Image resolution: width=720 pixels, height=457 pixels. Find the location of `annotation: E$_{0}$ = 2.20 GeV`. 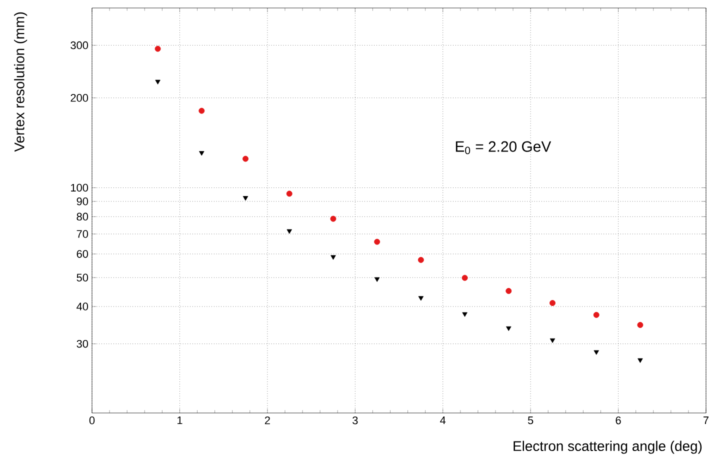

annotation: E$_{0}$ = 2.20 GeV is located at coordinates (504, 147).